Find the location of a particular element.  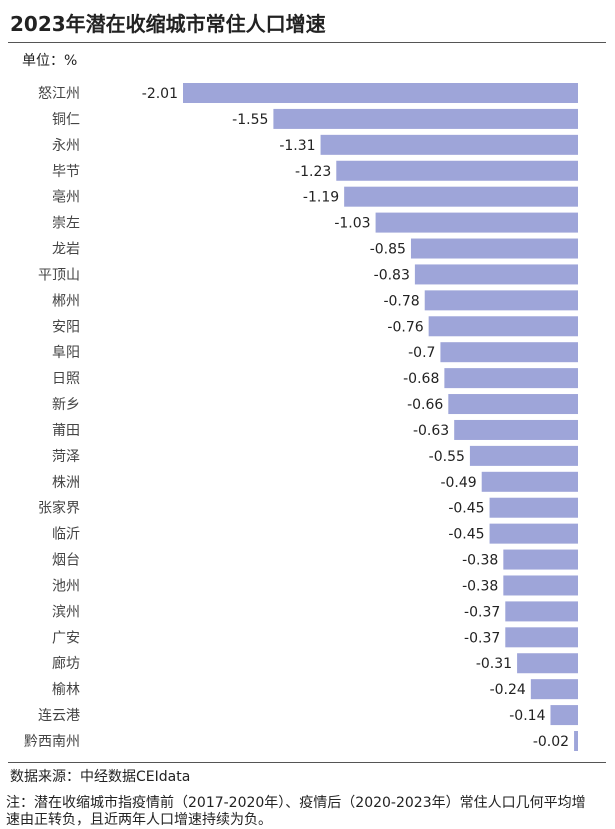

value-label: -0.55 is located at coordinates (447, 457).